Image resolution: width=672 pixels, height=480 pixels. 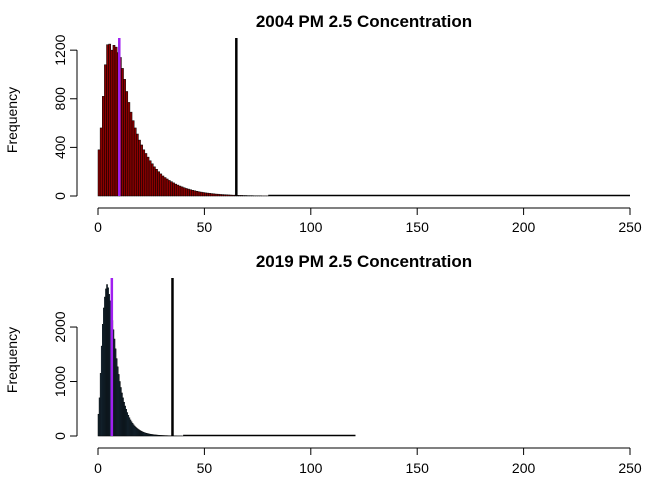 I want to click on bars-2019, so click(x=226, y=360).